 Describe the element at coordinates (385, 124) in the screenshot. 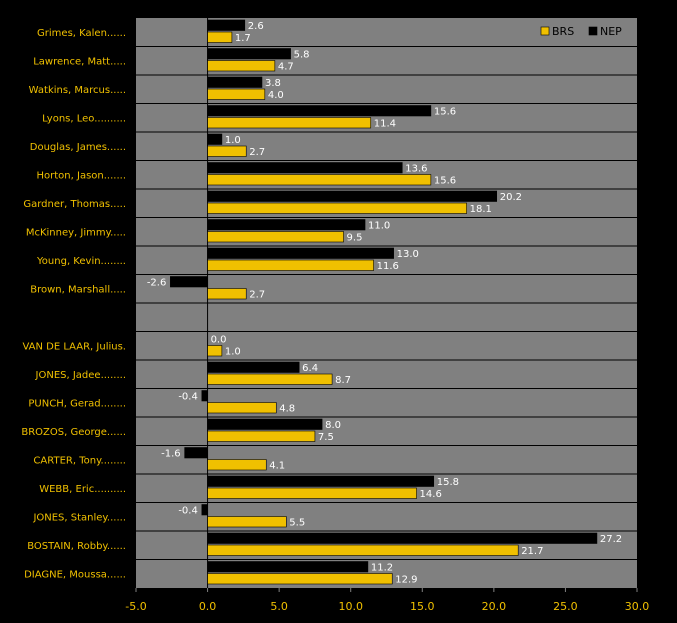

I see `value-label: 11.4` at that location.